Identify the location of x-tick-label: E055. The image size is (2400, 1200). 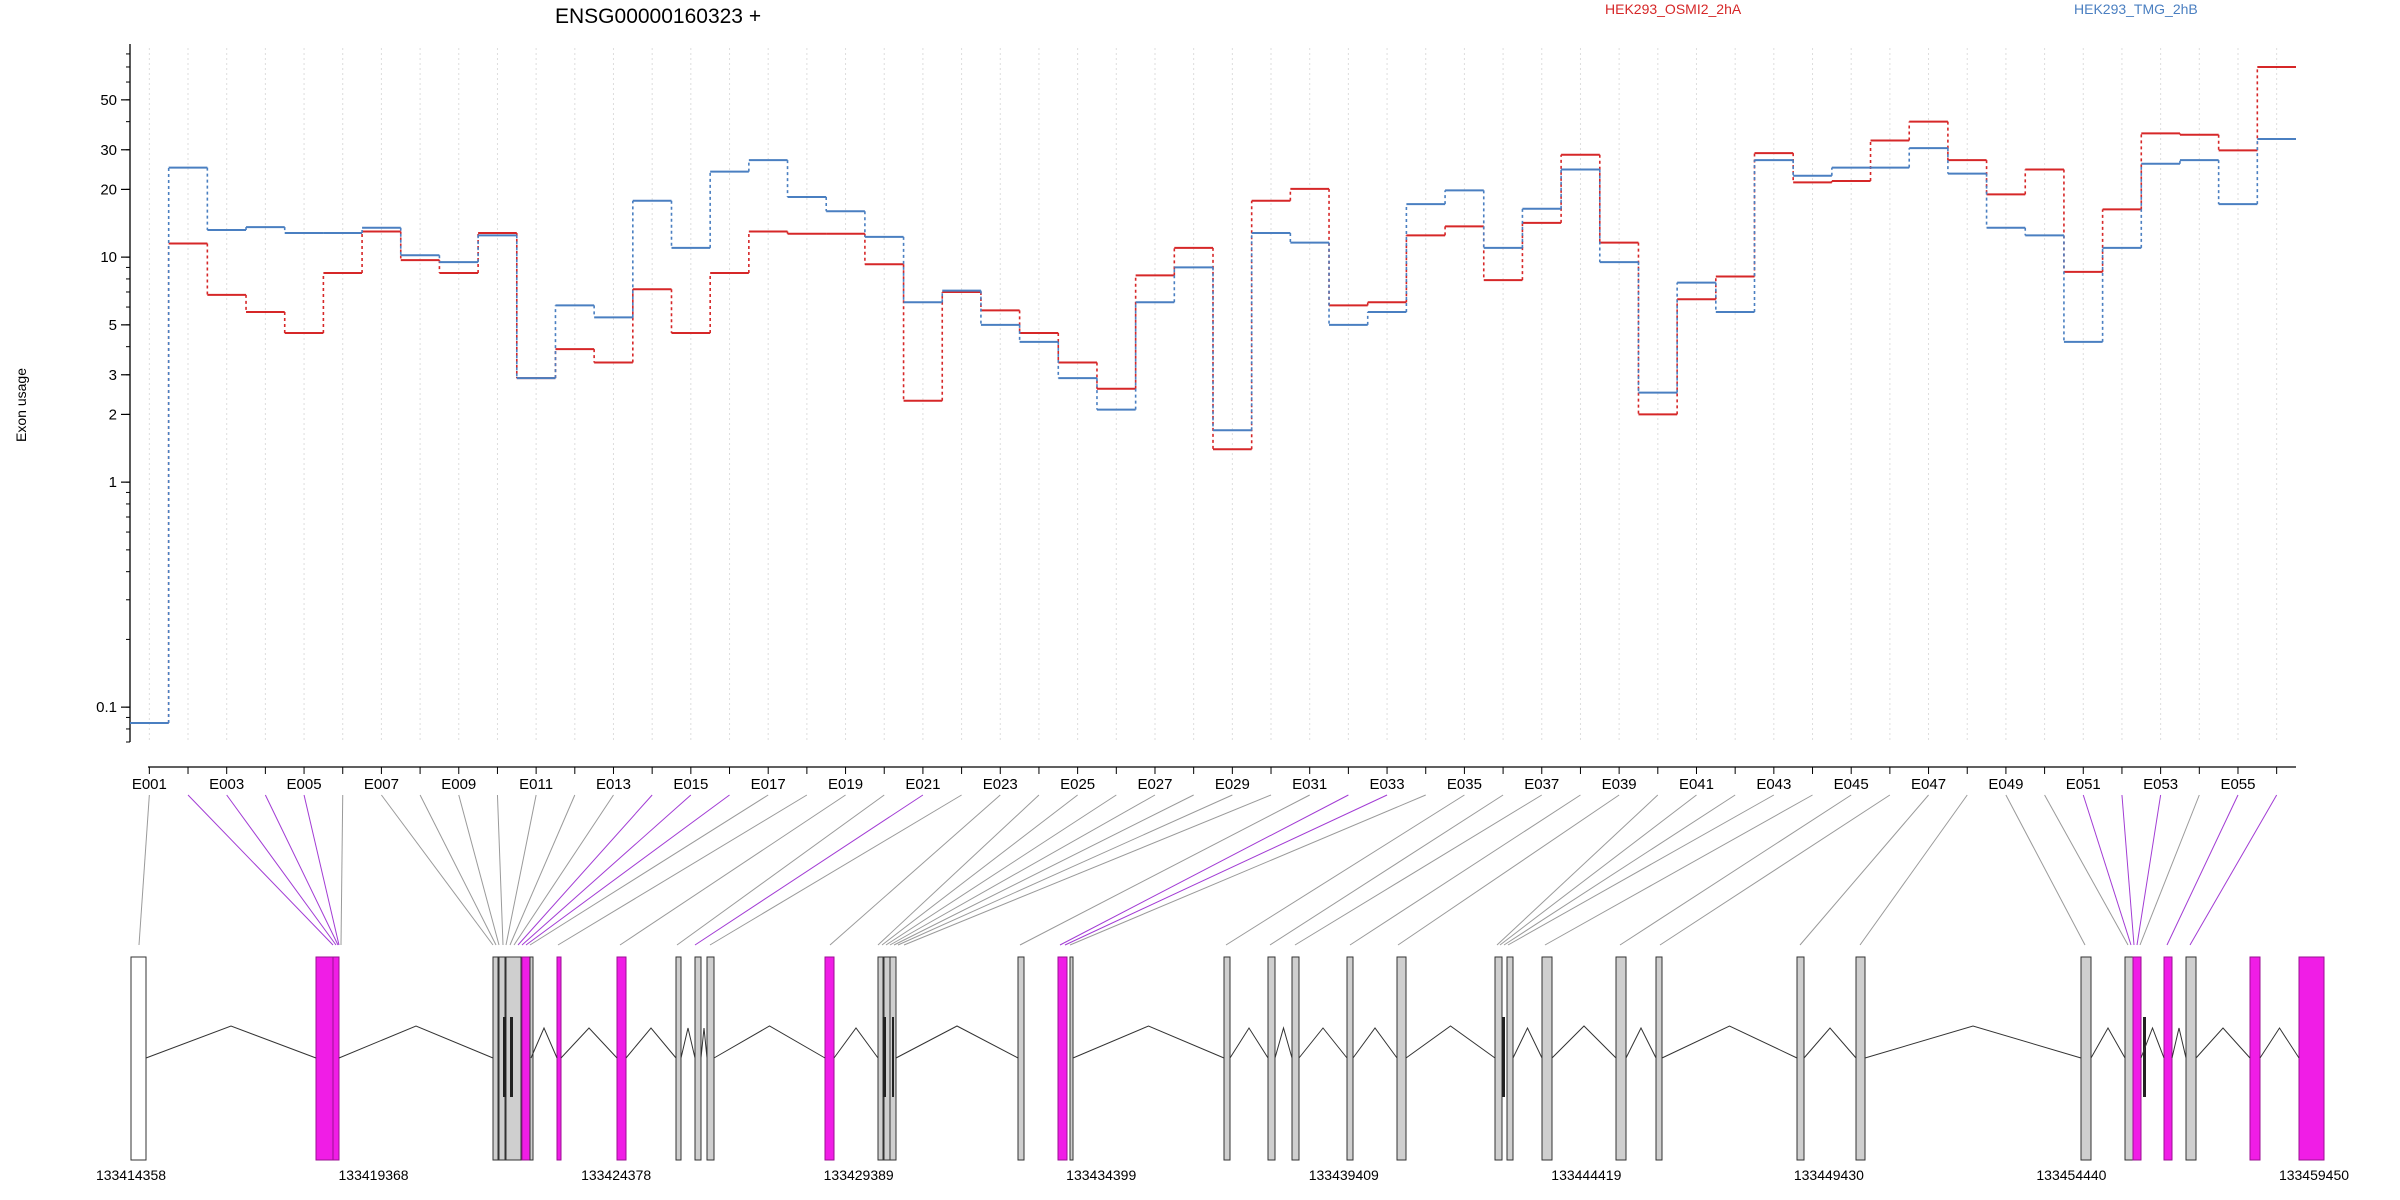
(2237, 784).